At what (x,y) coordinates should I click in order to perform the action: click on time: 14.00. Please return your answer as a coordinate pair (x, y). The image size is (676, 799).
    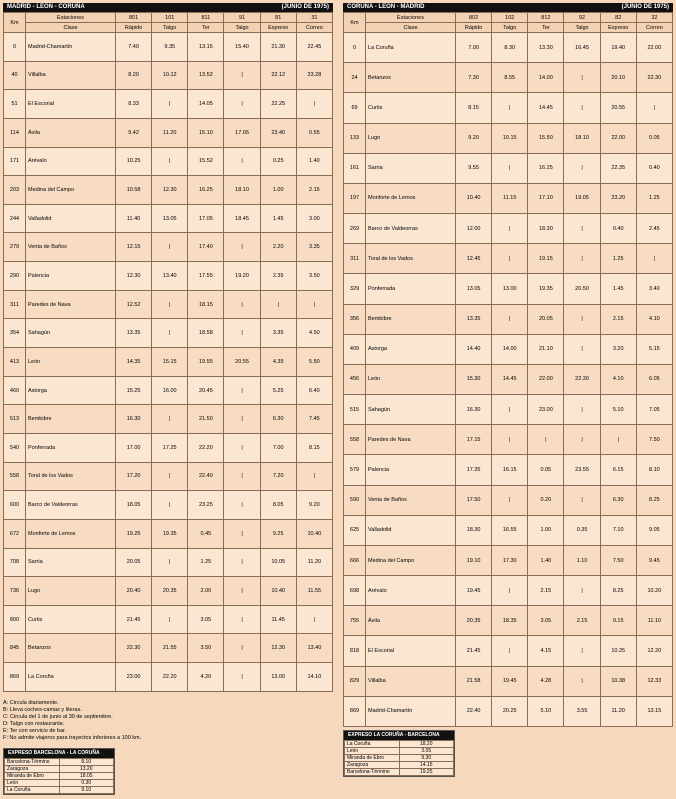
    Looking at the image, I should click on (510, 349).